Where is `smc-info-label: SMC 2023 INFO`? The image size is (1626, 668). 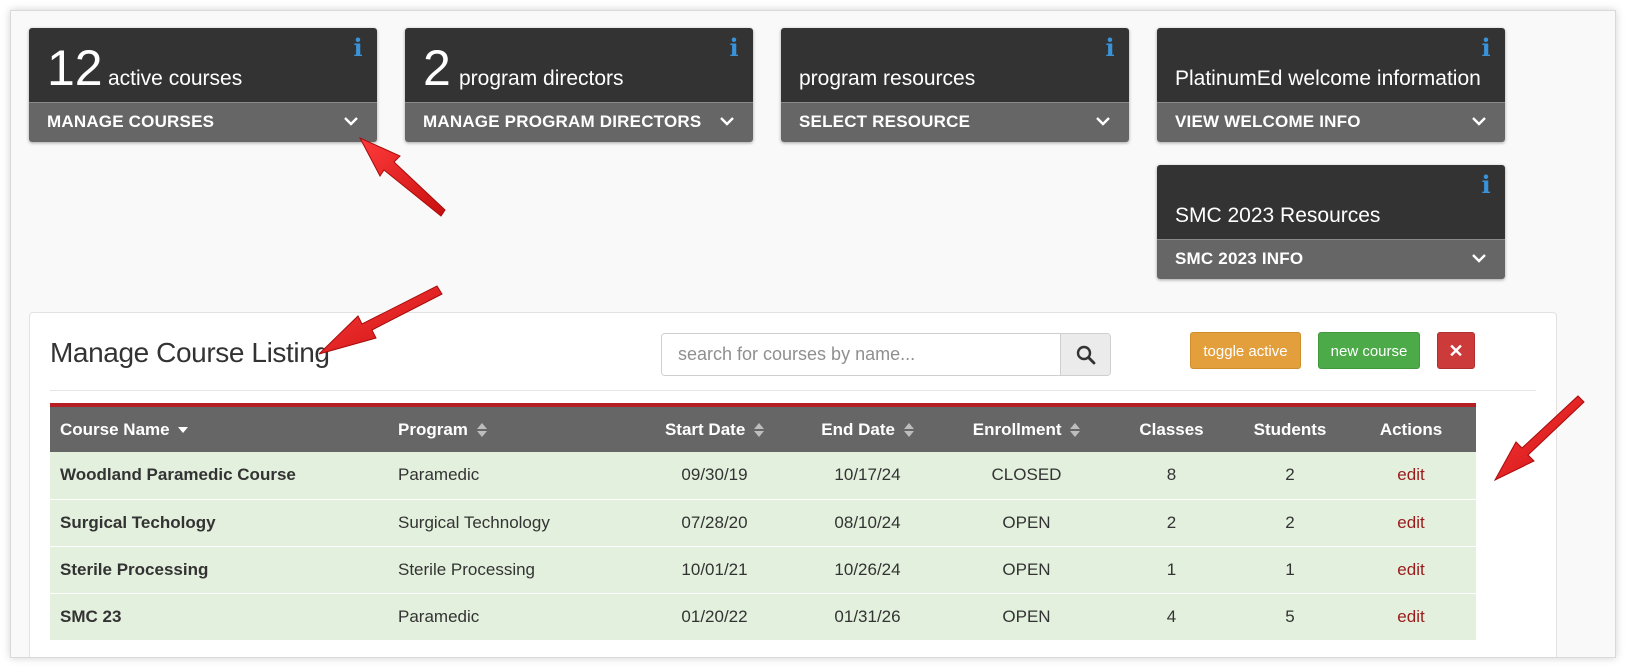
smc-info-label: SMC 2023 INFO is located at coordinates (1239, 258).